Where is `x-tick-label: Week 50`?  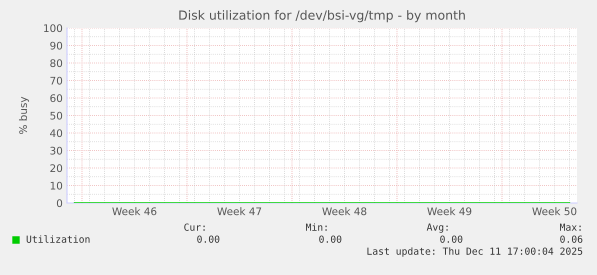 x-tick-label: Week 50 is located at coordinates (554, 211).